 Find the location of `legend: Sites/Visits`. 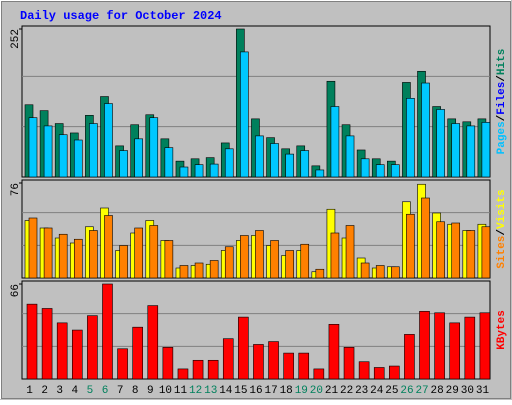

legend: Sites/Visits is located at coordinates (502, 228).